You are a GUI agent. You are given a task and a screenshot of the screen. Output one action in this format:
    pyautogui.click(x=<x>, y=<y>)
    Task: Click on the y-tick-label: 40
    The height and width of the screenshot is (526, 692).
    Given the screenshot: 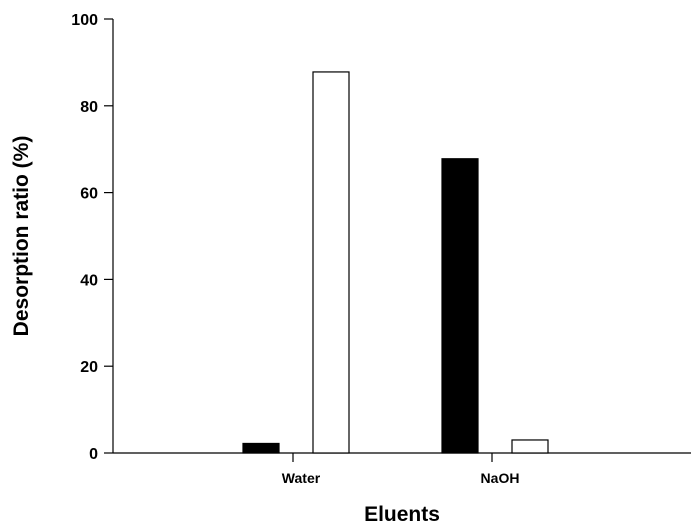 What is the action you would take?
    pyautogui.click(x=89, y=280)
    